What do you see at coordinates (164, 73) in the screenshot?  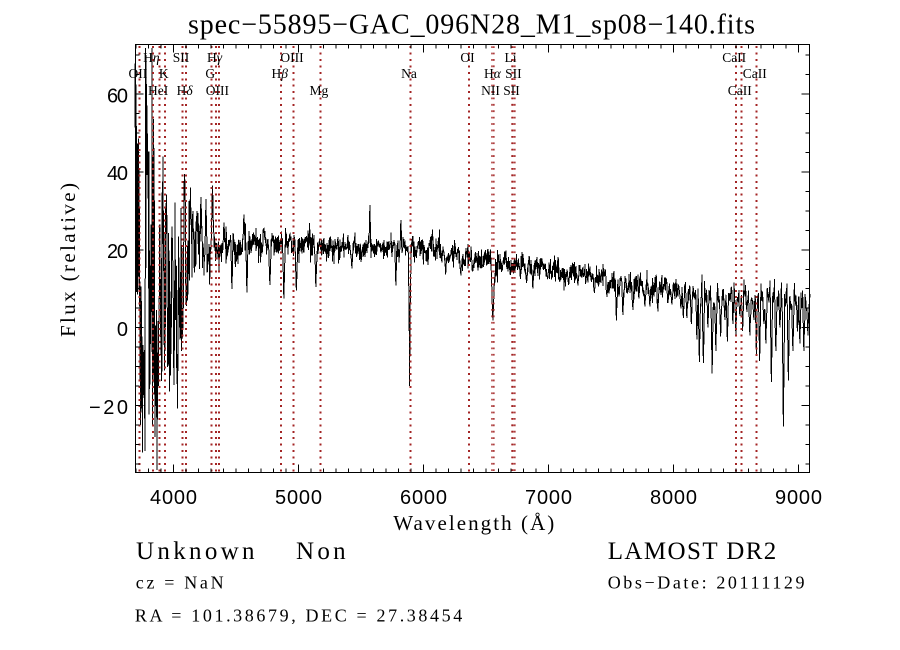 I see `svg-text: K` at bounding box center [164, 73].